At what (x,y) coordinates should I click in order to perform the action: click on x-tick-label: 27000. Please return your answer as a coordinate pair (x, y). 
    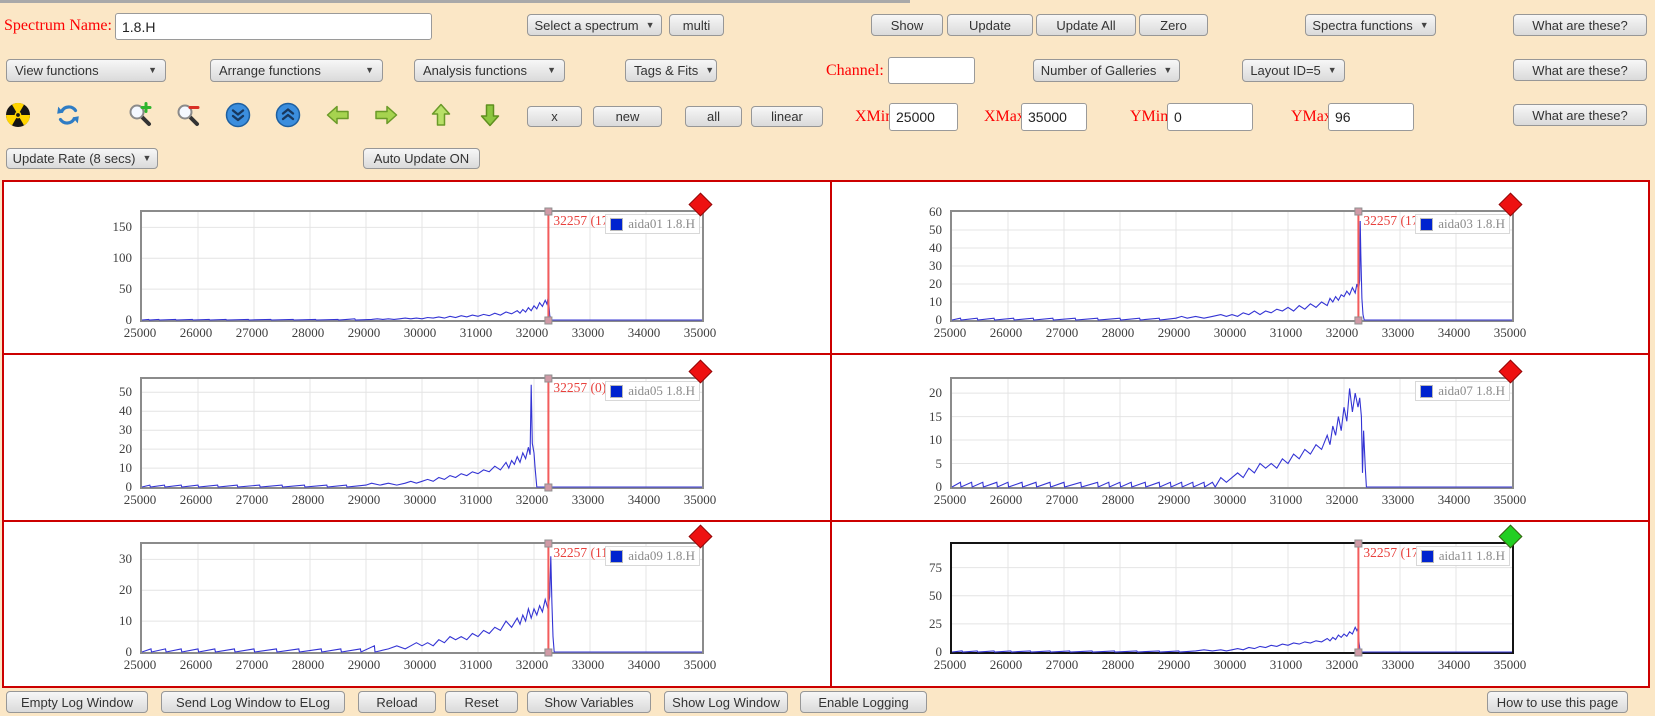
    Looking at the image, I should click on (1062, 664).